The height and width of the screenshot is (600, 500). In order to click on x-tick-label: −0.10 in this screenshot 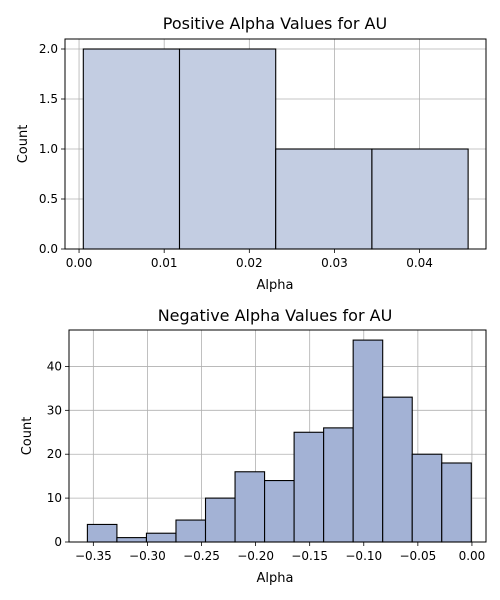, I will do `click(363, 556)`.